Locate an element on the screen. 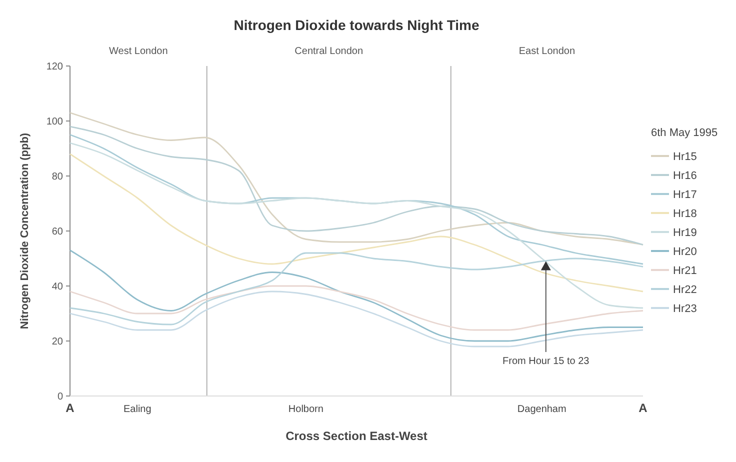  legend-label: Hr23 is located at coordinates (685, 308).